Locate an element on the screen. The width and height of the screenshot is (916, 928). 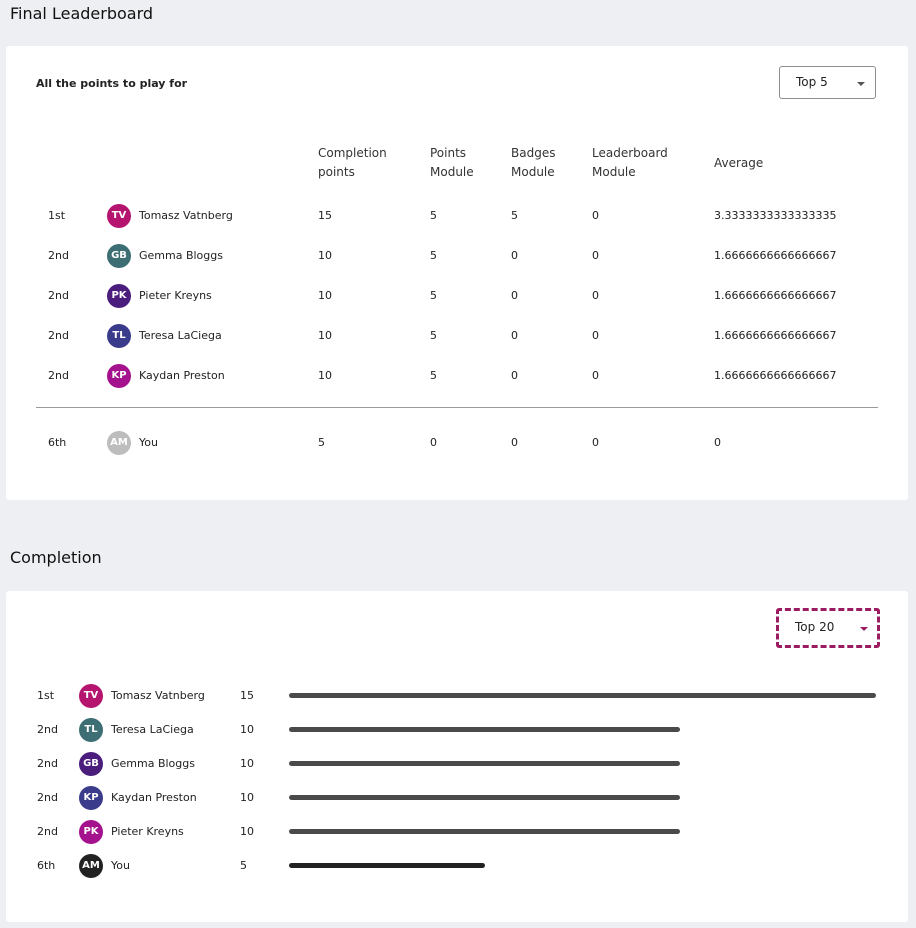
completion-row: 2nd KP Kaydan Preston 10 is located at coordinates (457, 798).